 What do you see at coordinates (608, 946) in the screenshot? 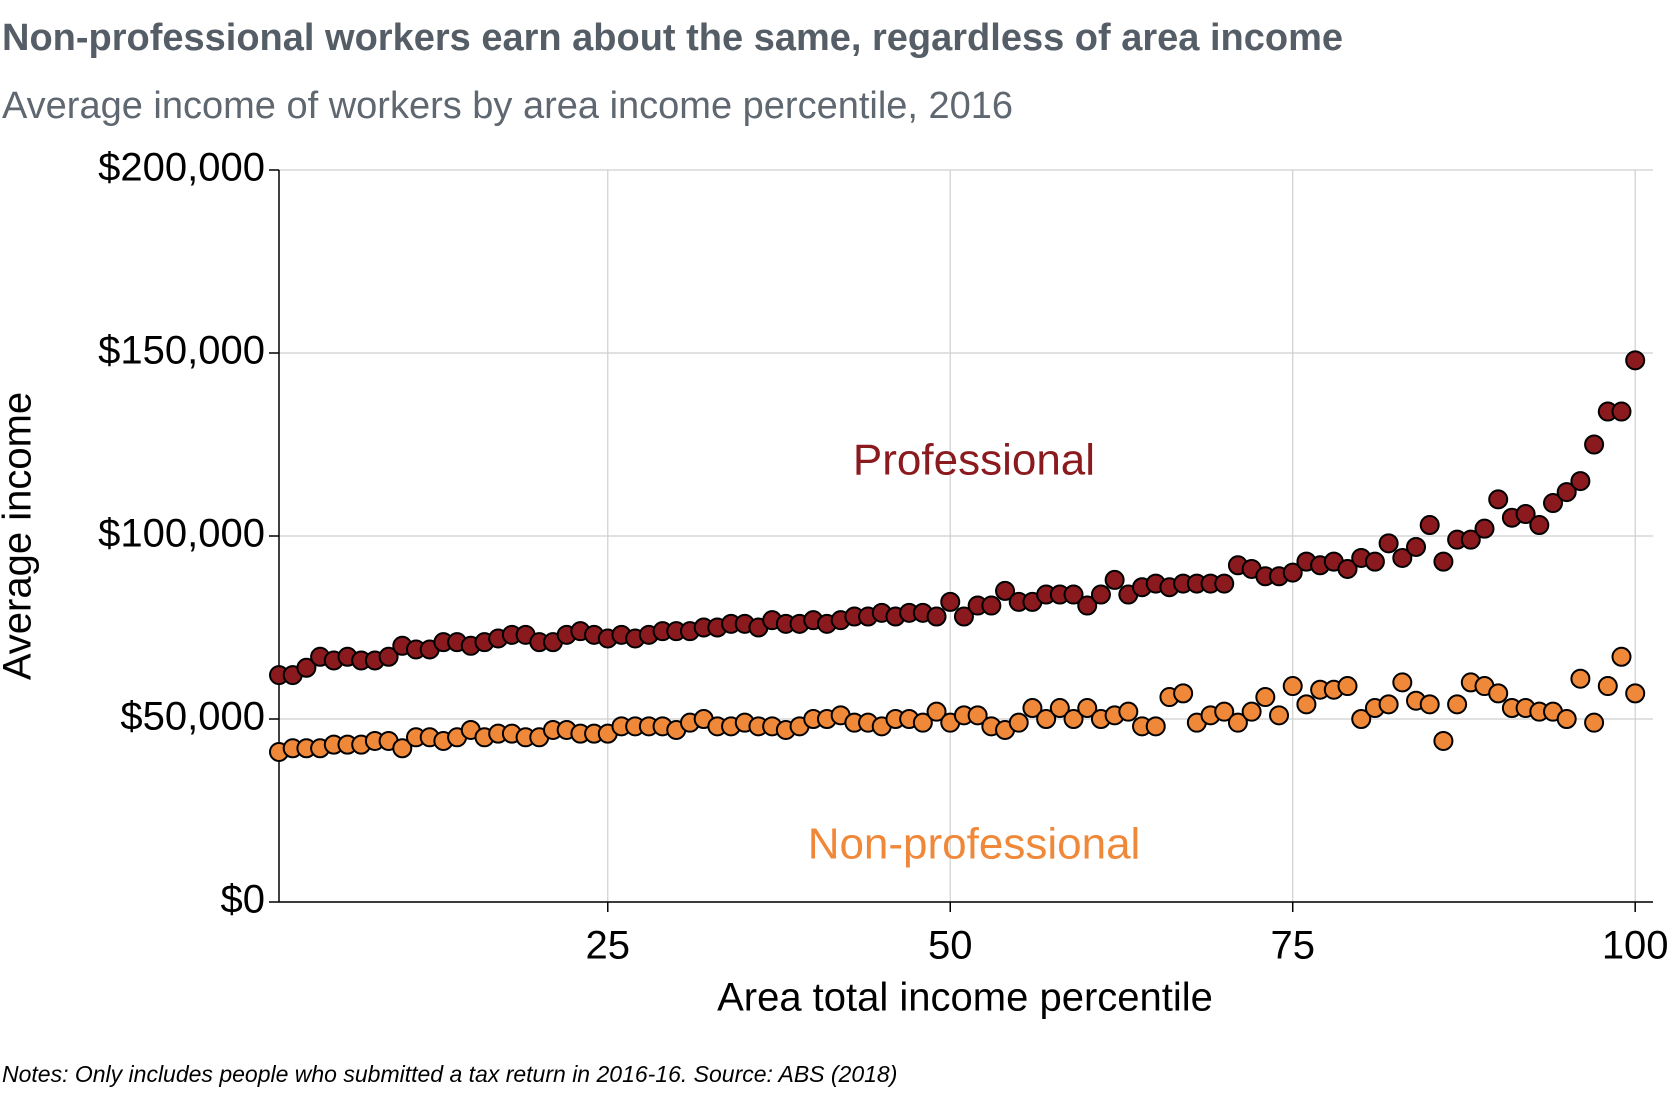
I see `x-tick-label: 25` at bounding box center [608, 946].